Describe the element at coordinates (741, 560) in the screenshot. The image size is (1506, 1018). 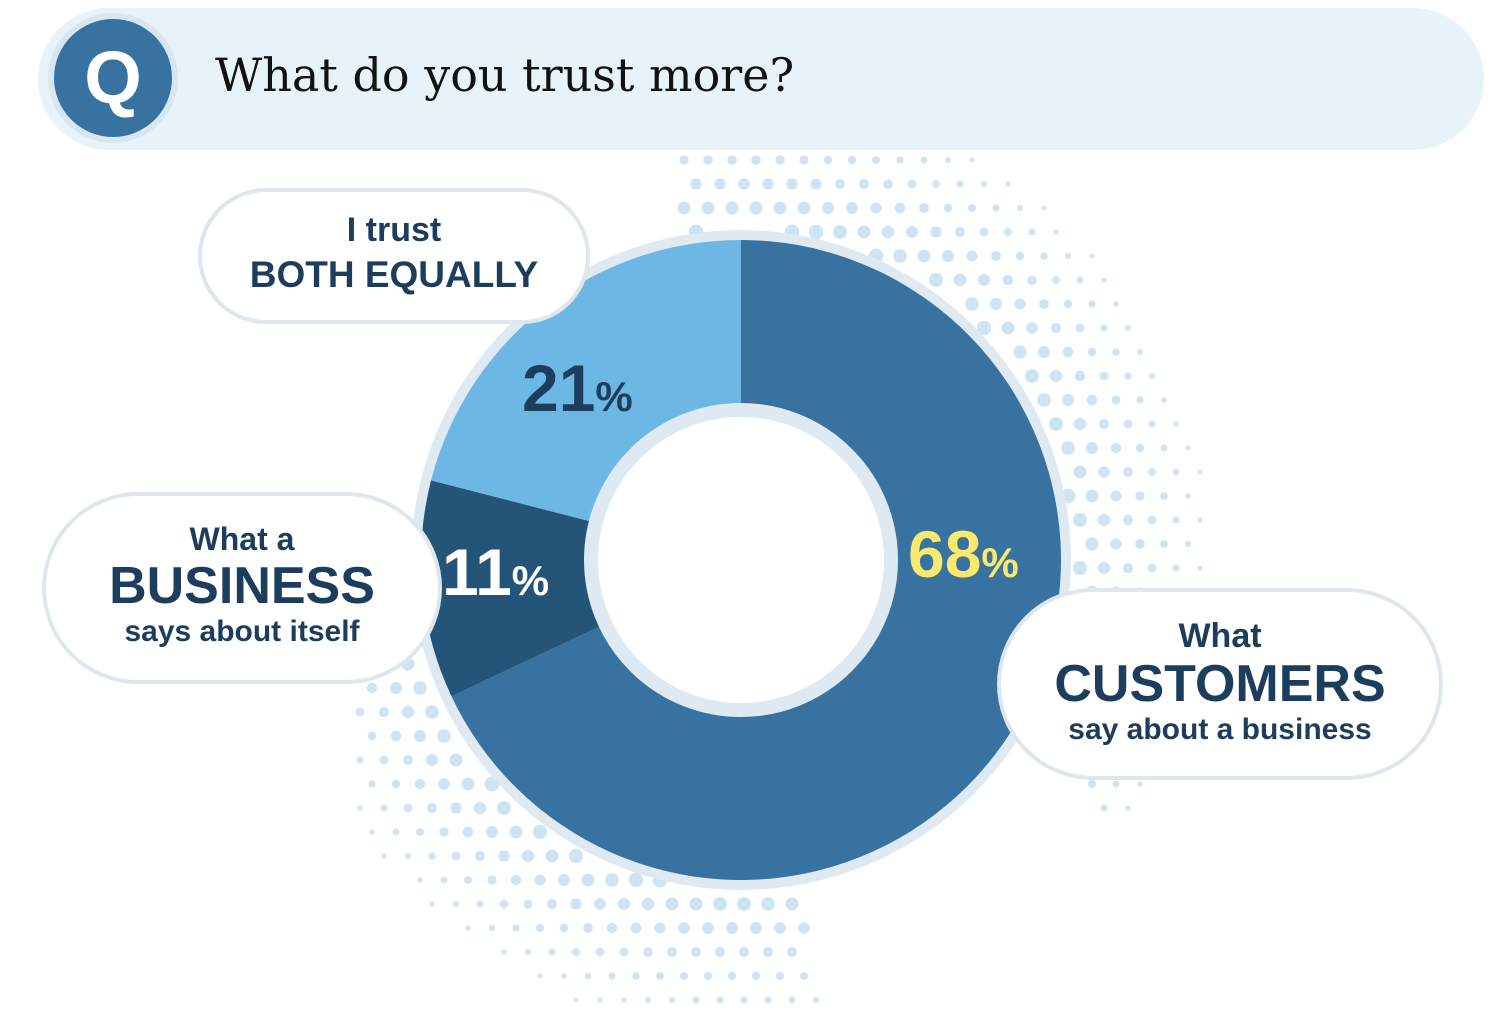
I see `donut-hole` at that location.